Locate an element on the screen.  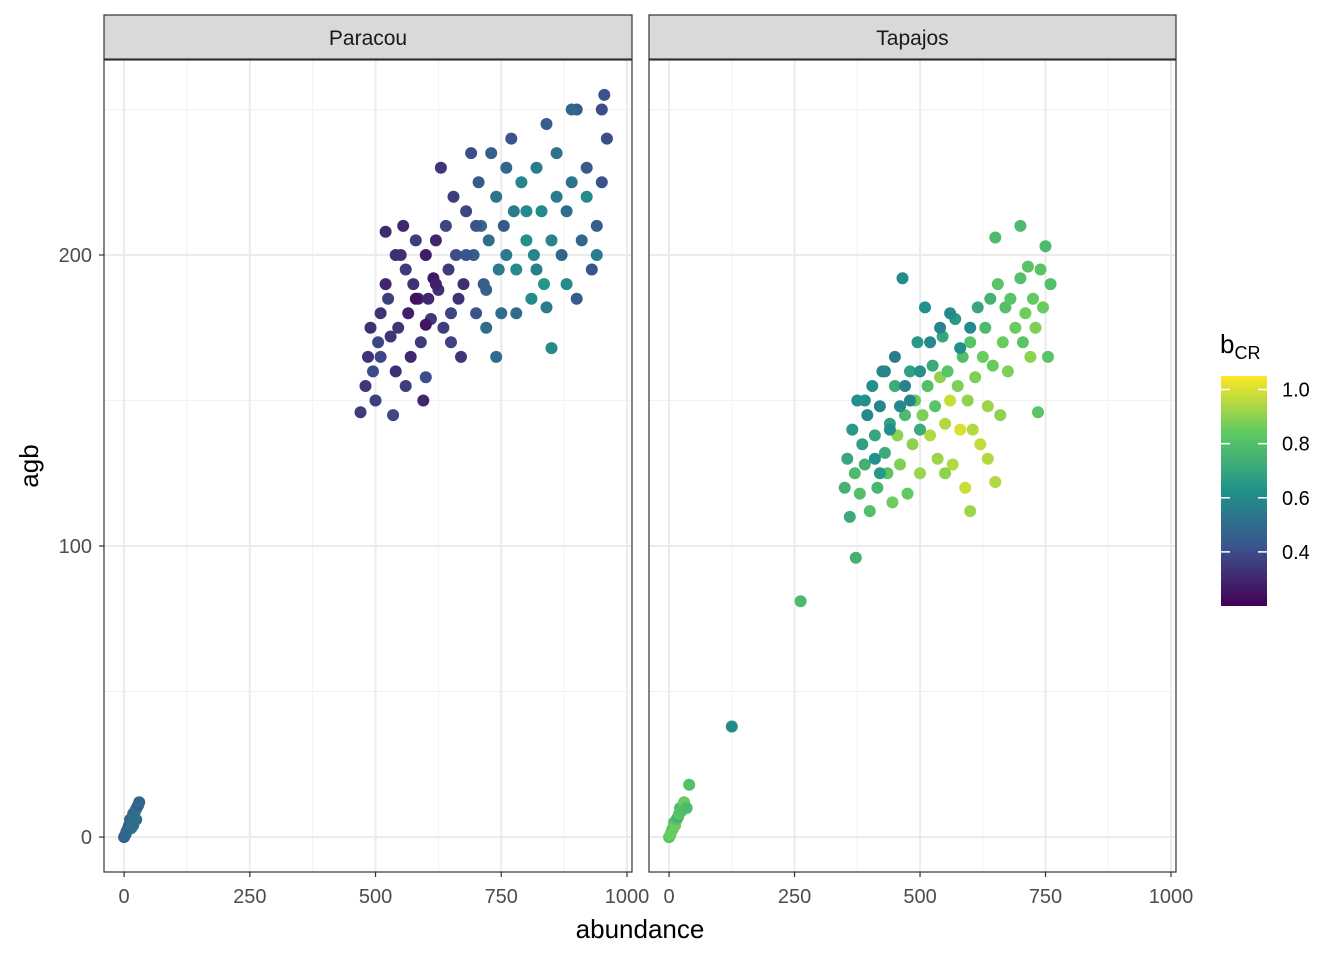
color-legend: bCR 0.4 0.6 0.8 1.0 is located at coordinates (1265, 467).